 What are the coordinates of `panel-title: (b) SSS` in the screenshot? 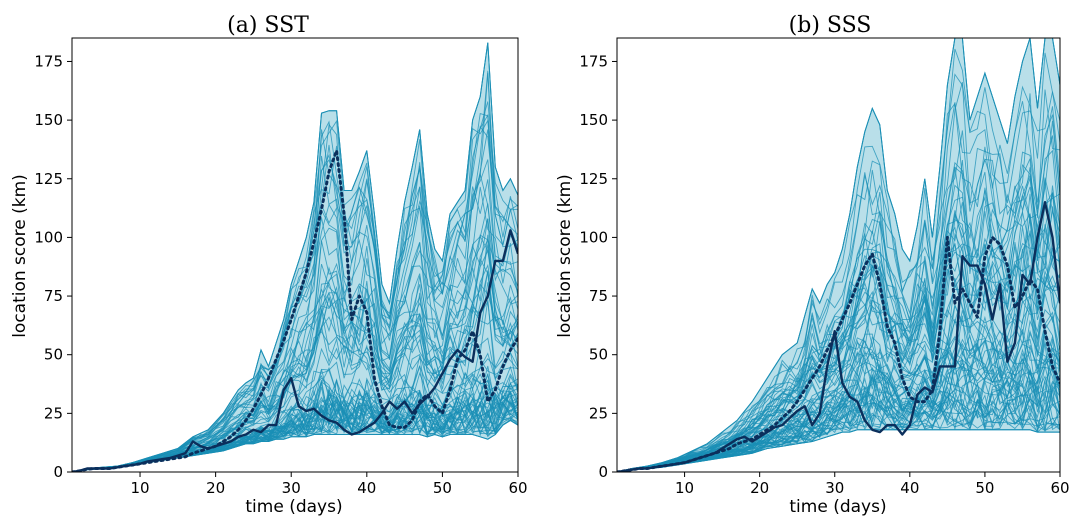 It's located at (830, 25).